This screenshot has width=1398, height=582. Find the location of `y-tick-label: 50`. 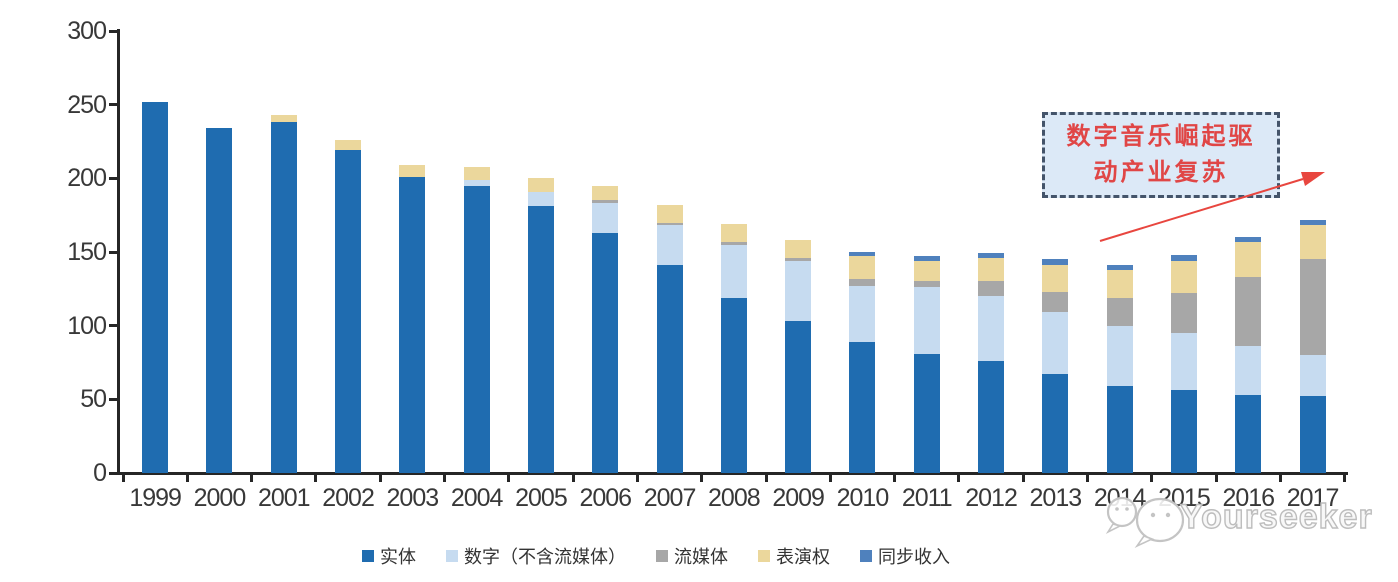

y-tick-label: 50 is located at coordinates (93, 399).